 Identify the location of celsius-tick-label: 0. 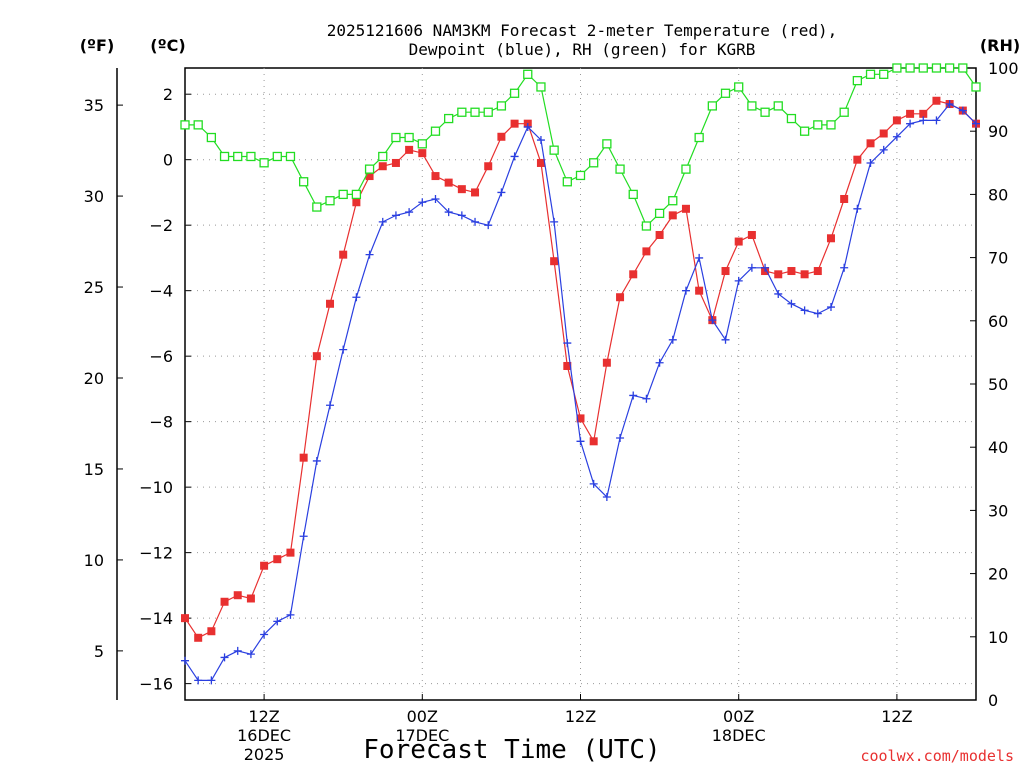
(168, 160).